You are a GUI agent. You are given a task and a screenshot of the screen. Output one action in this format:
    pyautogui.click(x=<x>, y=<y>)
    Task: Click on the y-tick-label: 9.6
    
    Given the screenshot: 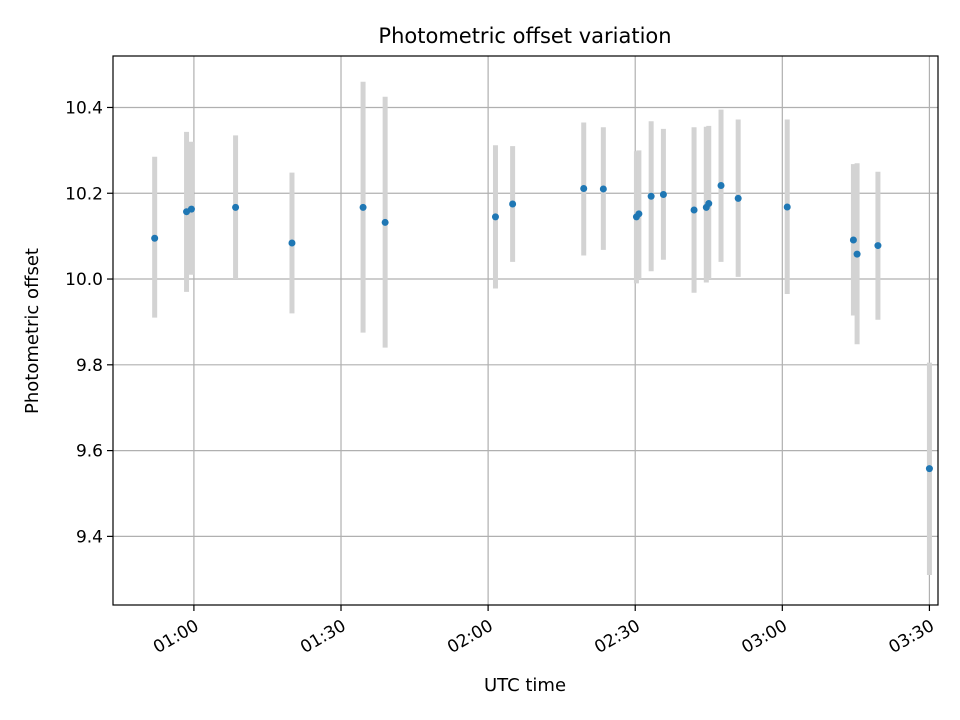 What is the action you would take?
    pyautogui.click(x=89, y=452)
    